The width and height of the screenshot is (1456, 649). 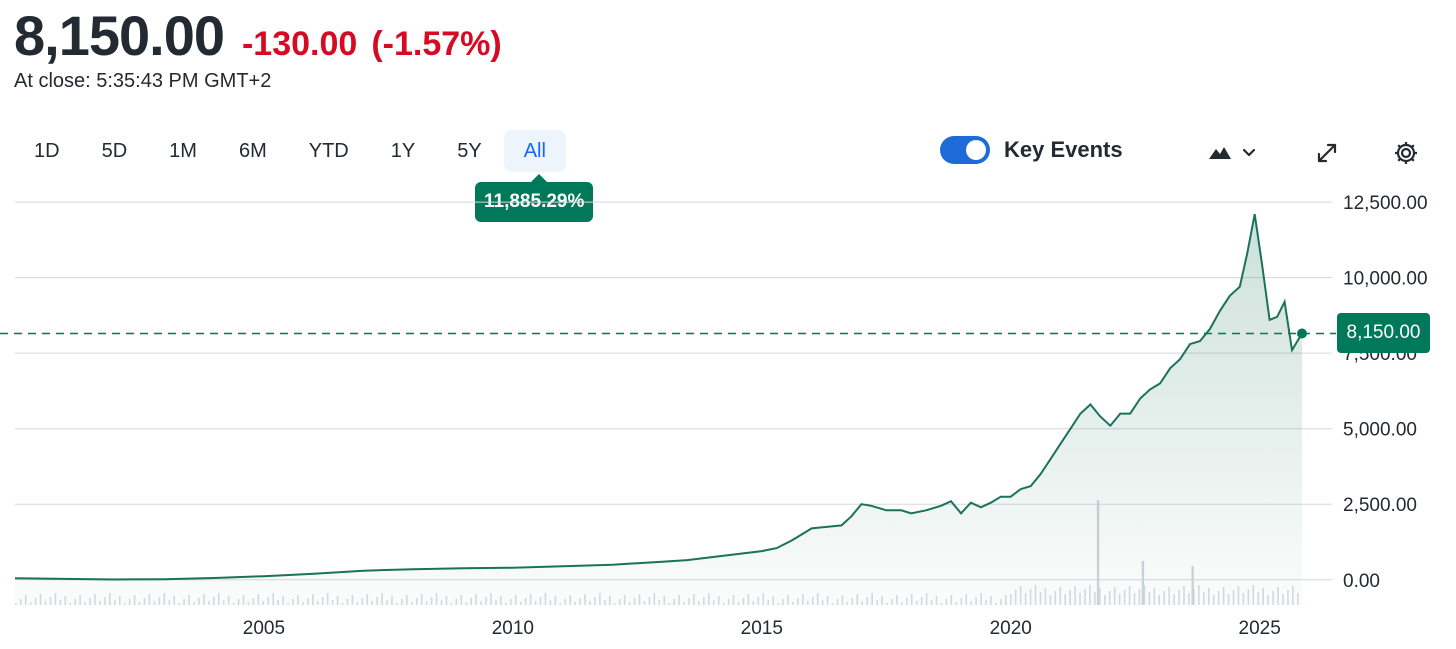 What do you see at coordinates (534, 151) in the screenshot?
I see `range-all: All` at bounding box center [534, 151].